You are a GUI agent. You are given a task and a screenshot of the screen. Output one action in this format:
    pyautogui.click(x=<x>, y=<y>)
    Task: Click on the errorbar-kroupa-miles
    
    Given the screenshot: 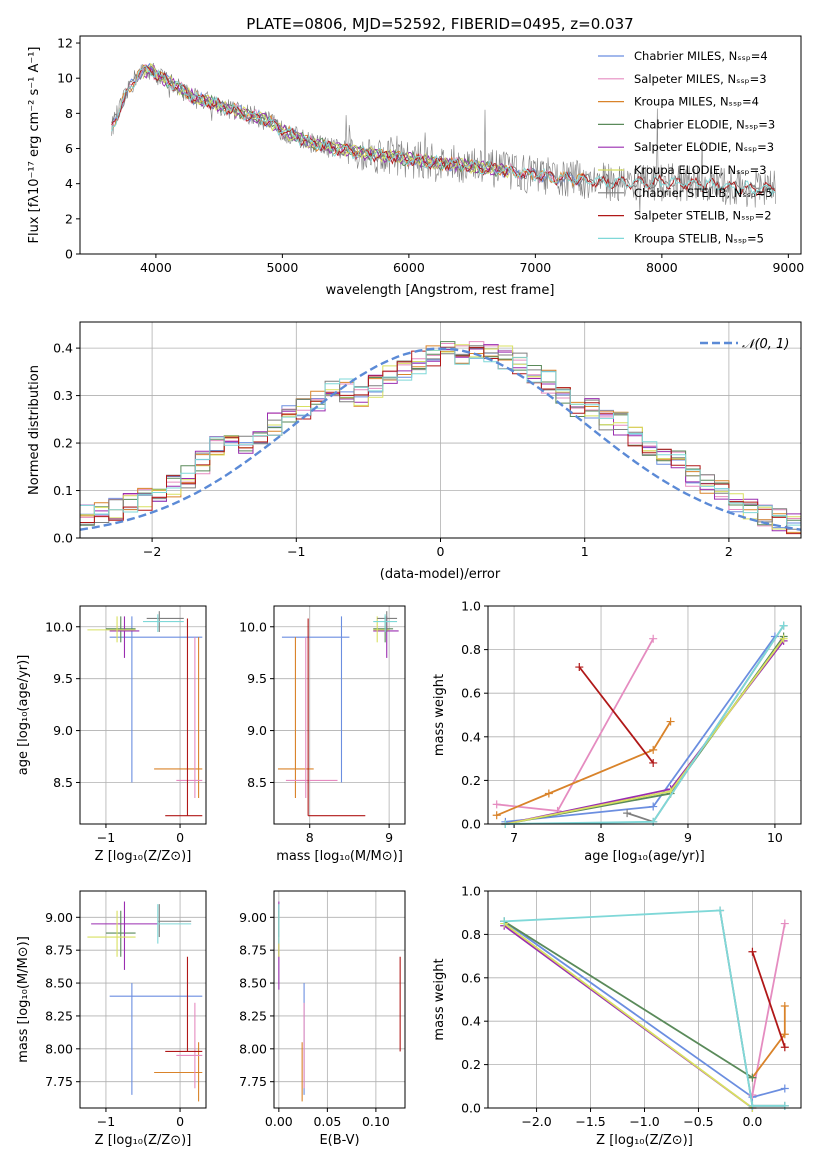 What is the action you would take?
    pyautogui.click(x=178, y=718)
    